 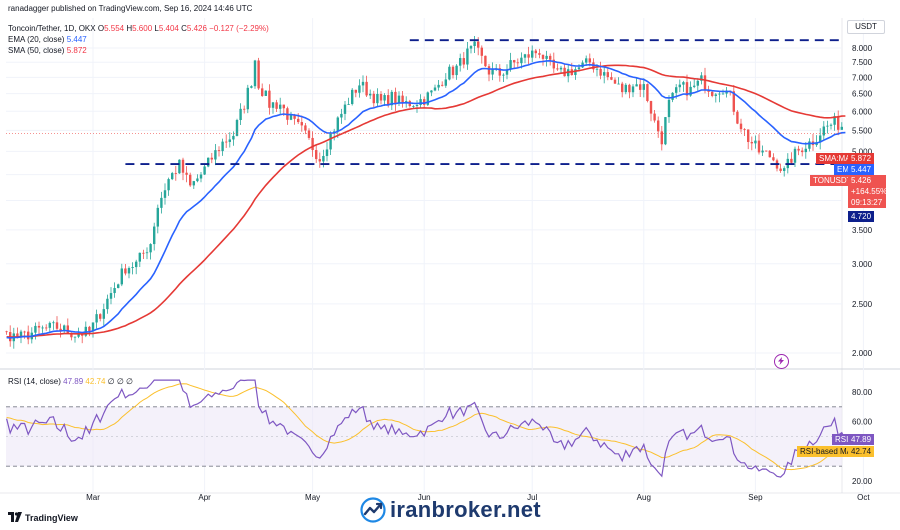 What do you see at coordinates (862, 392) in the screenshot?
I see `rsi-tick-label: 80.00` at bounding box center [862, 392].